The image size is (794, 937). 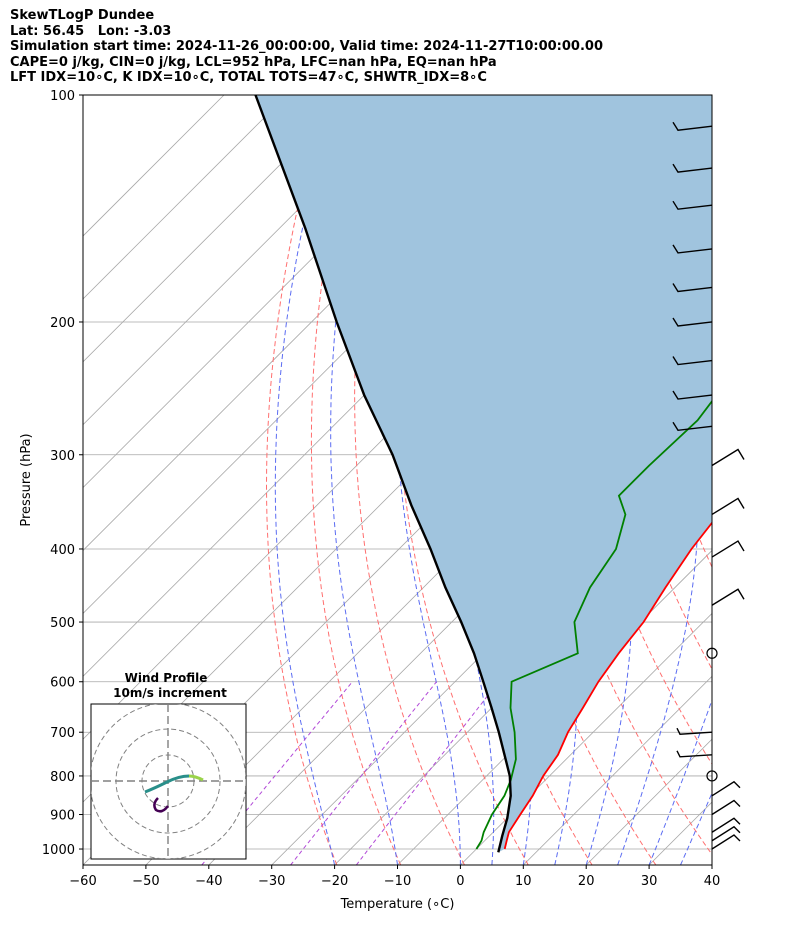 I want to click on inset-title: Wind Profile, so click(x=166, y=678).